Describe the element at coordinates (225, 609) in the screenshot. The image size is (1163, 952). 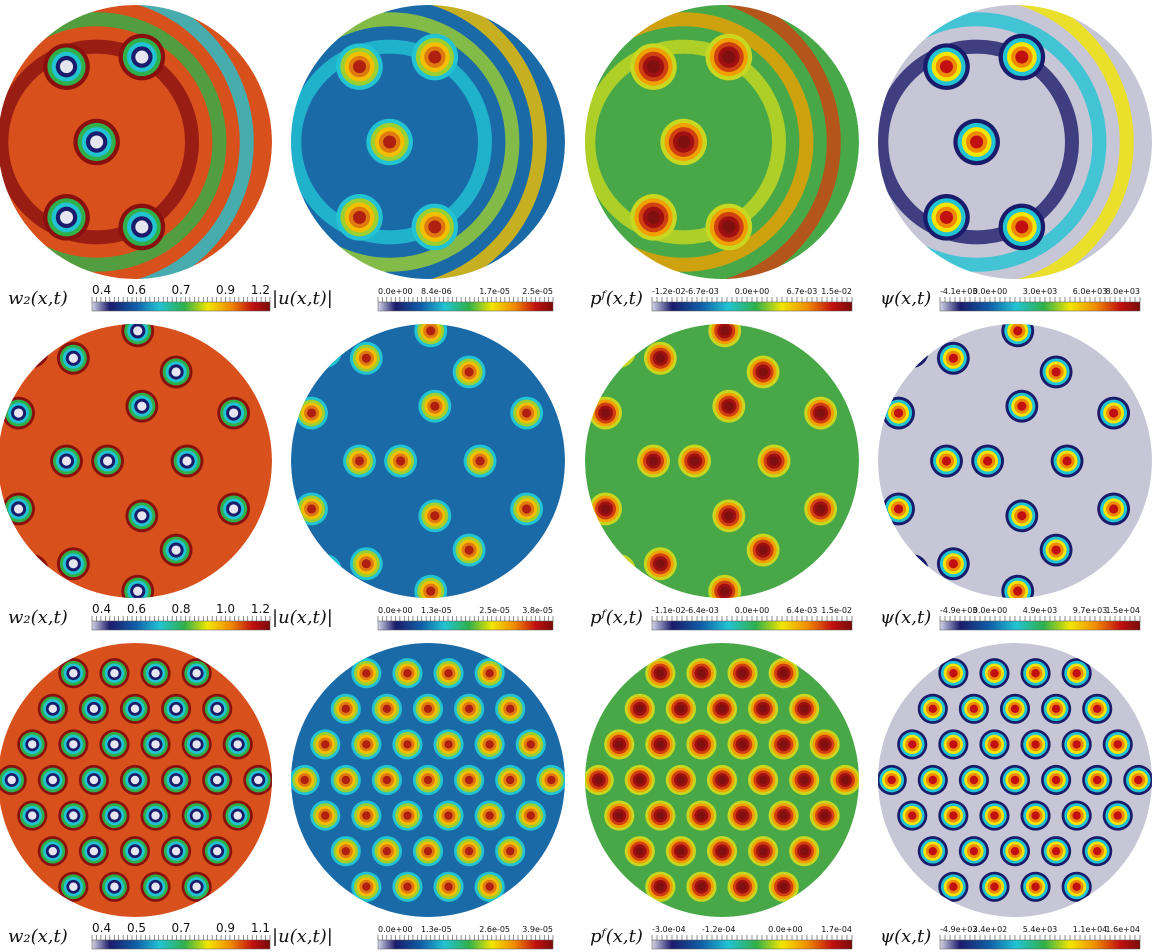
I see `colorbar-tick-label: 1.0` at that location.